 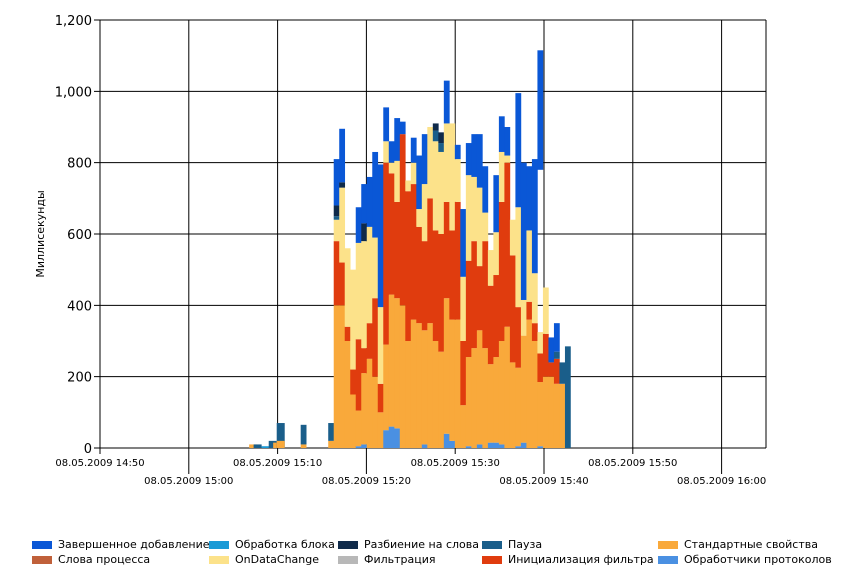 What do you see at coordinates (751, 544) in the screenshot?
I see `legend-label: Стандартные свойства` at bounding box center [751, 544].